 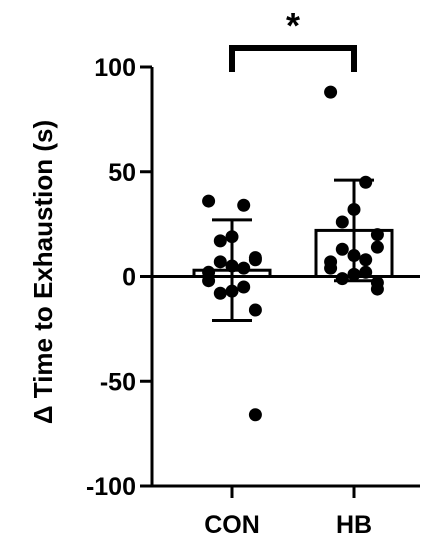 What do you see at coordinates (118, 382) in the screenshot?
I see `y-tick-label: -50` at bounding box center [118, 382].